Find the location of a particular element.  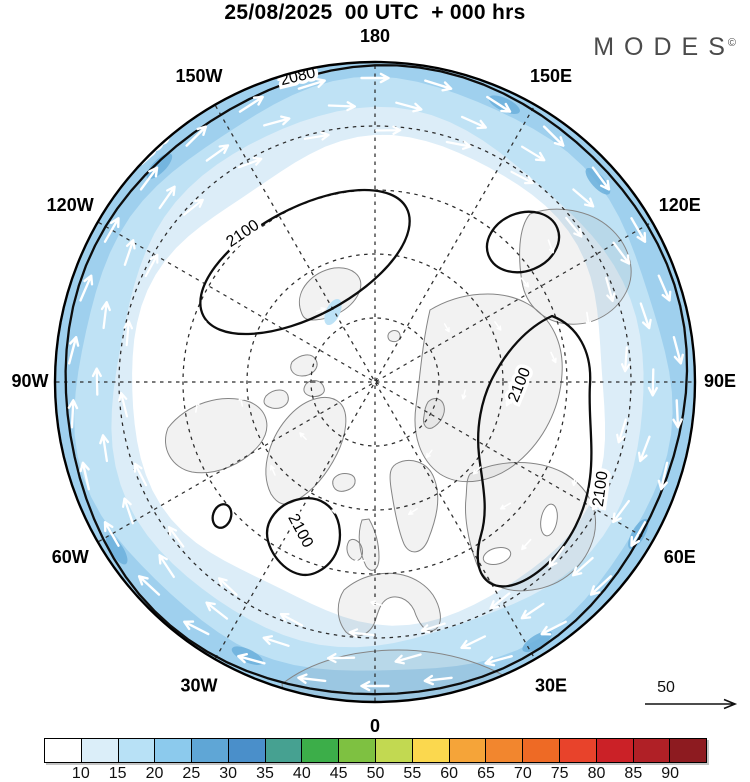

graticule-circle is located at coordinates (375, 382).